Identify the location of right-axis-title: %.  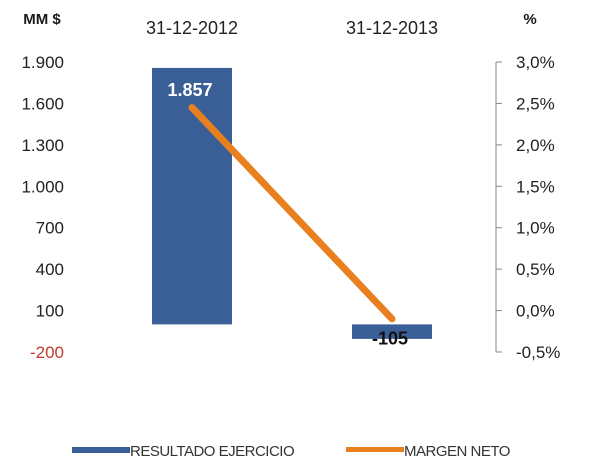
(529, 19).